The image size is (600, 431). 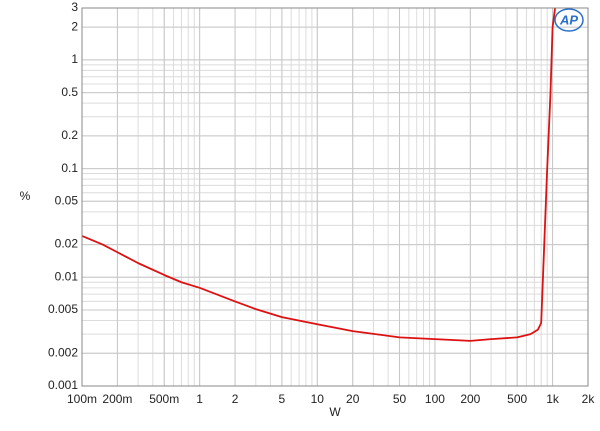 I want to click on y-tick-label: 0.01, so click(x=67, y=276).